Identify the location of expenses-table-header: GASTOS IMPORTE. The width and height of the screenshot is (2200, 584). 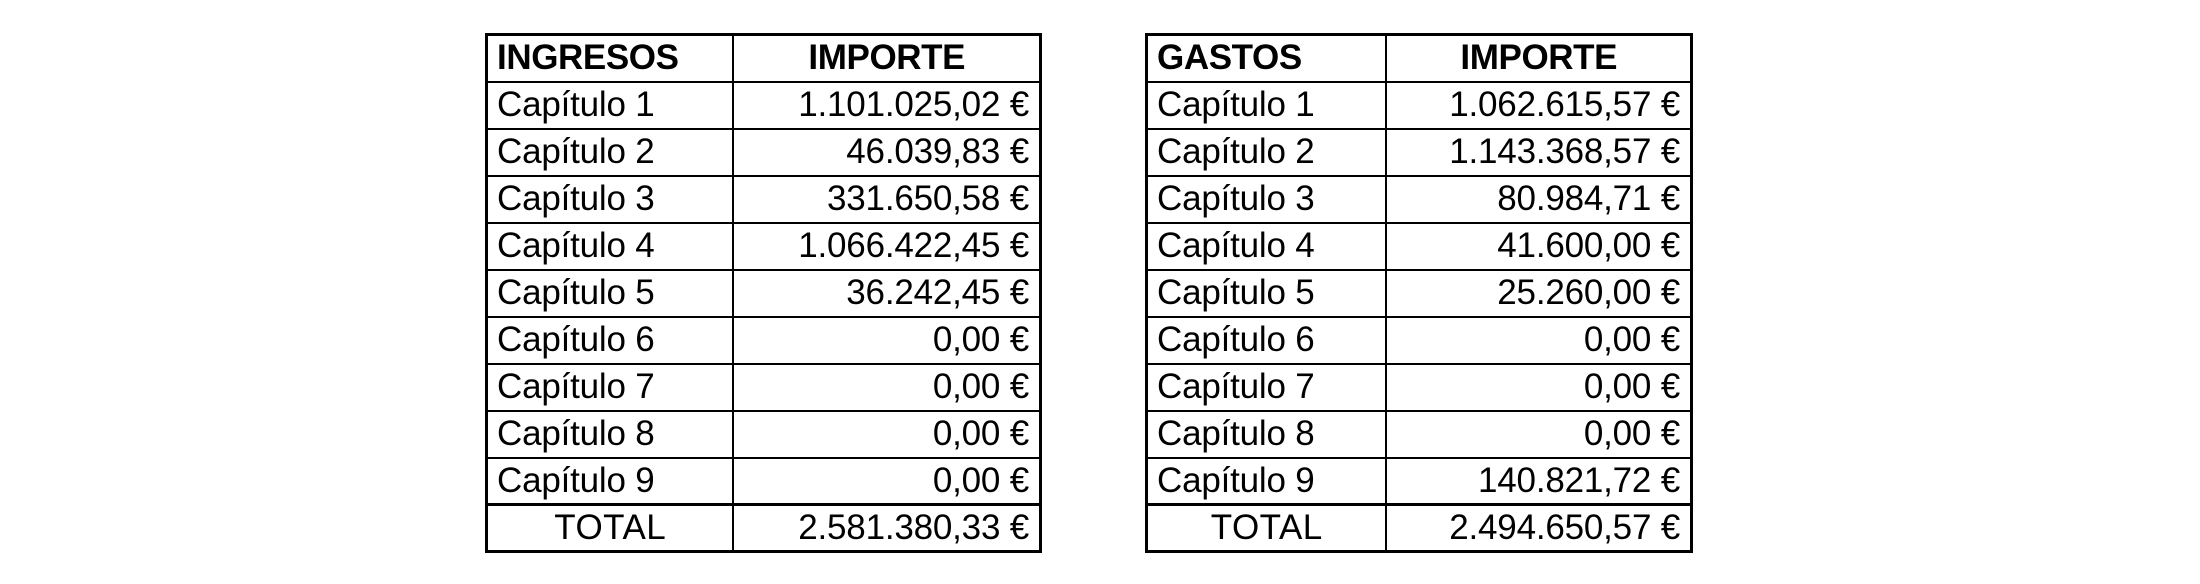
(1419, 58).